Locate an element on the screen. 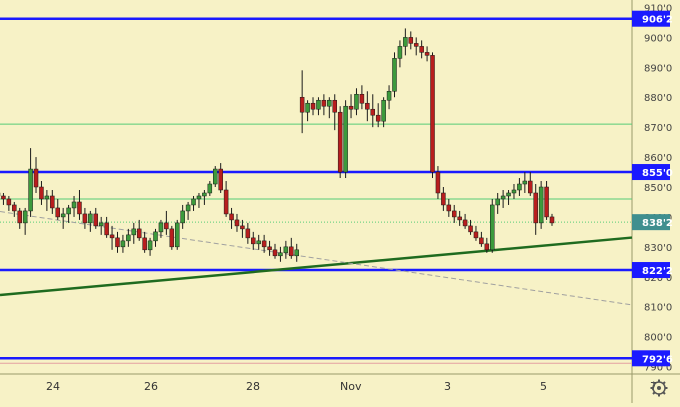  y-tick-label: 850'0 is located at coordinates (658, 188).